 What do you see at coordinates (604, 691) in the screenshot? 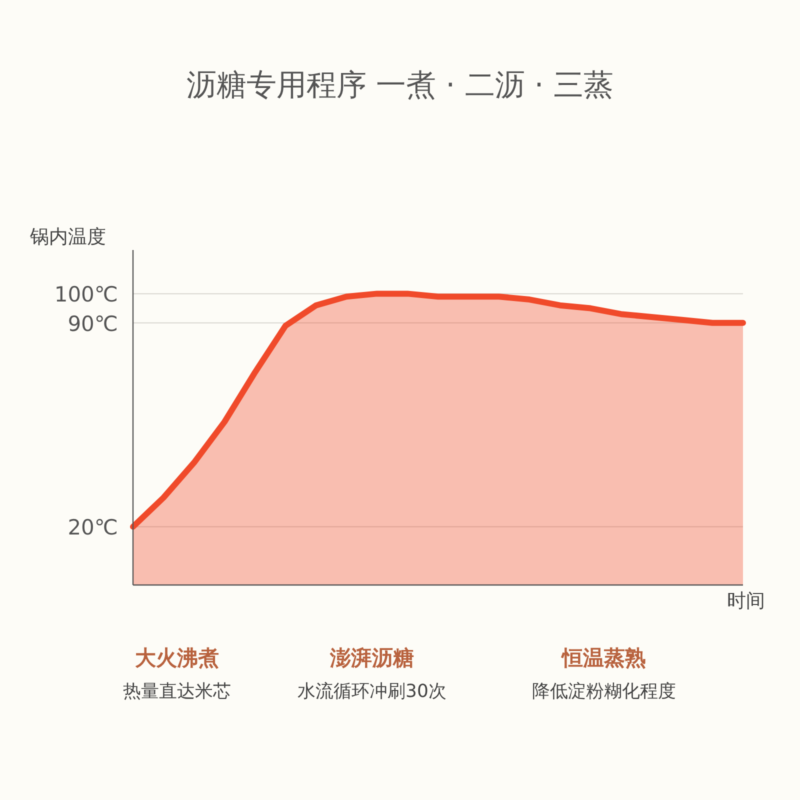
I see `text: 降低淀粉糊化程度` at bounding box center [604, 691].